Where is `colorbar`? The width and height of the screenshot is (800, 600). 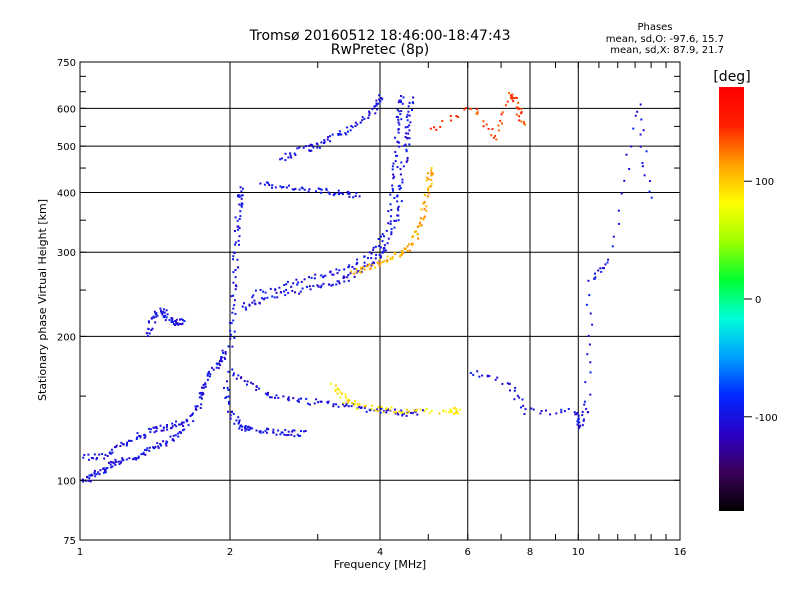 colorbar is located at coordinates (731, 299).